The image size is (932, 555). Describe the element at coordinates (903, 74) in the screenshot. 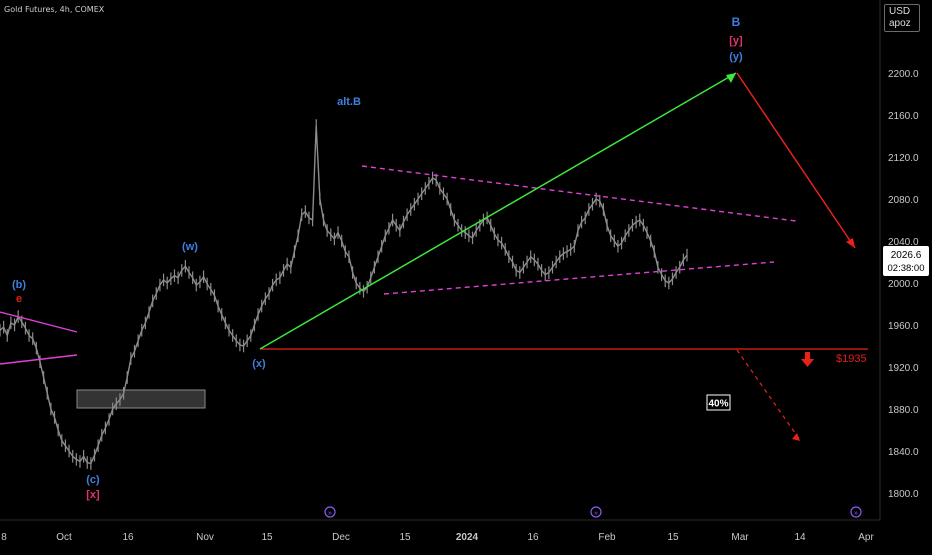

I see `y-tick-label: 2200.0` at that location.